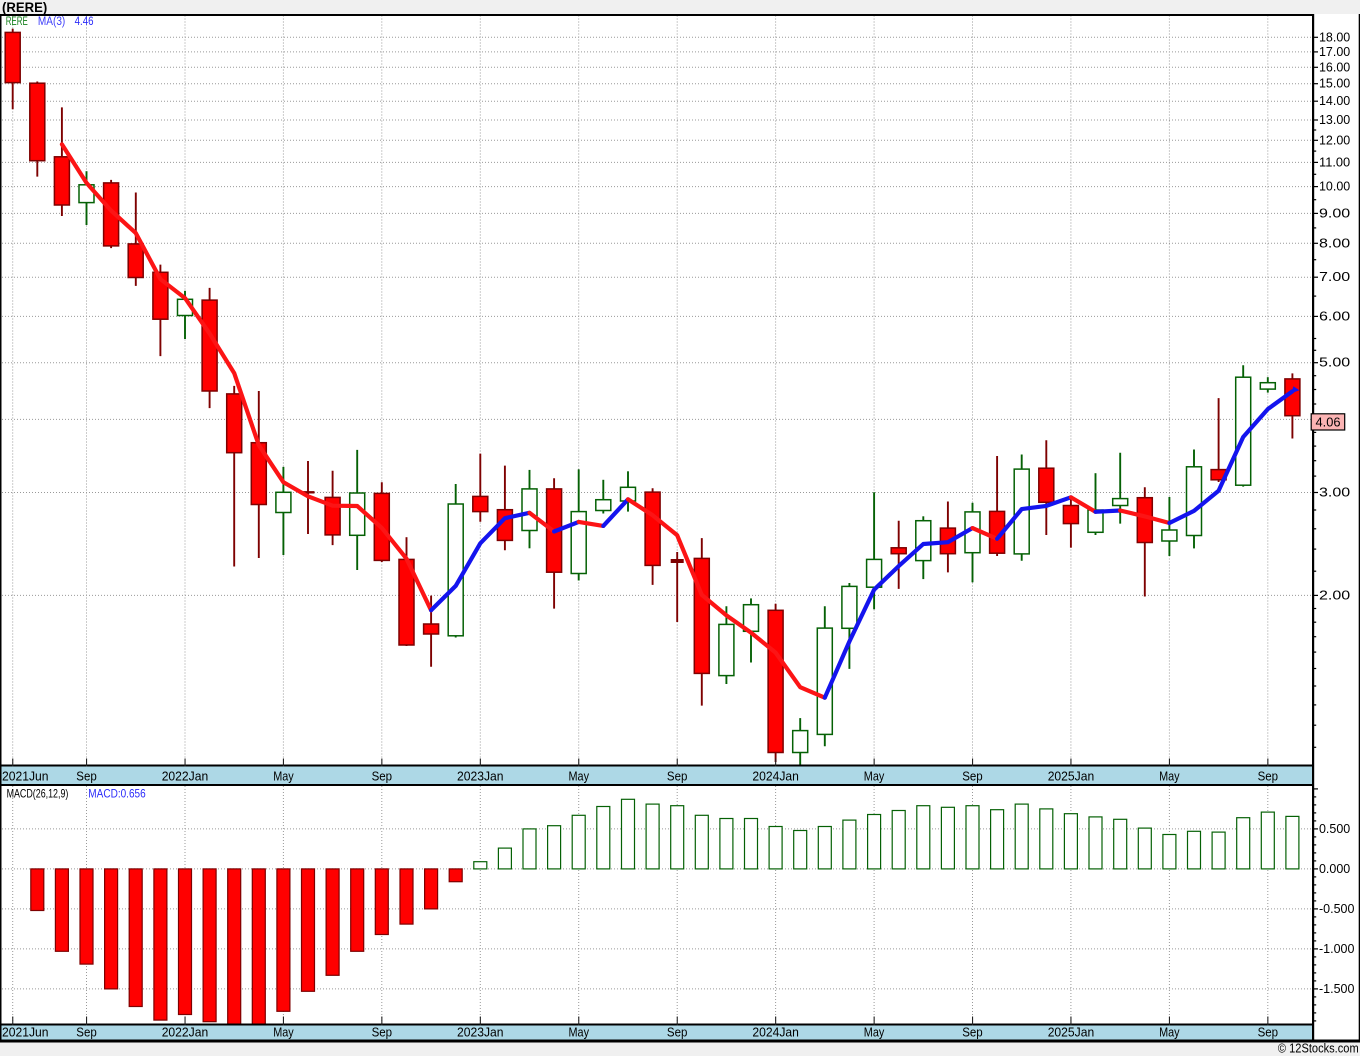 The height and width of the screenshot is (1056, 1360). Describe the element at coordinates (1334, 595) in the screenshot. I see `svg-text: 2.00` at that location.